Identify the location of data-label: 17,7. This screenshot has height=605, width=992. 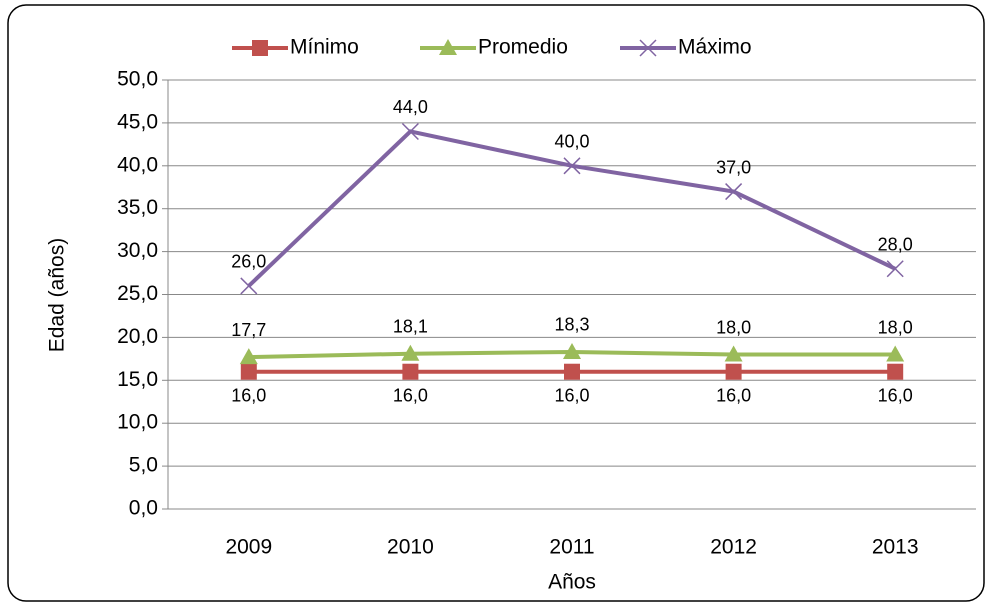
(248, 330).